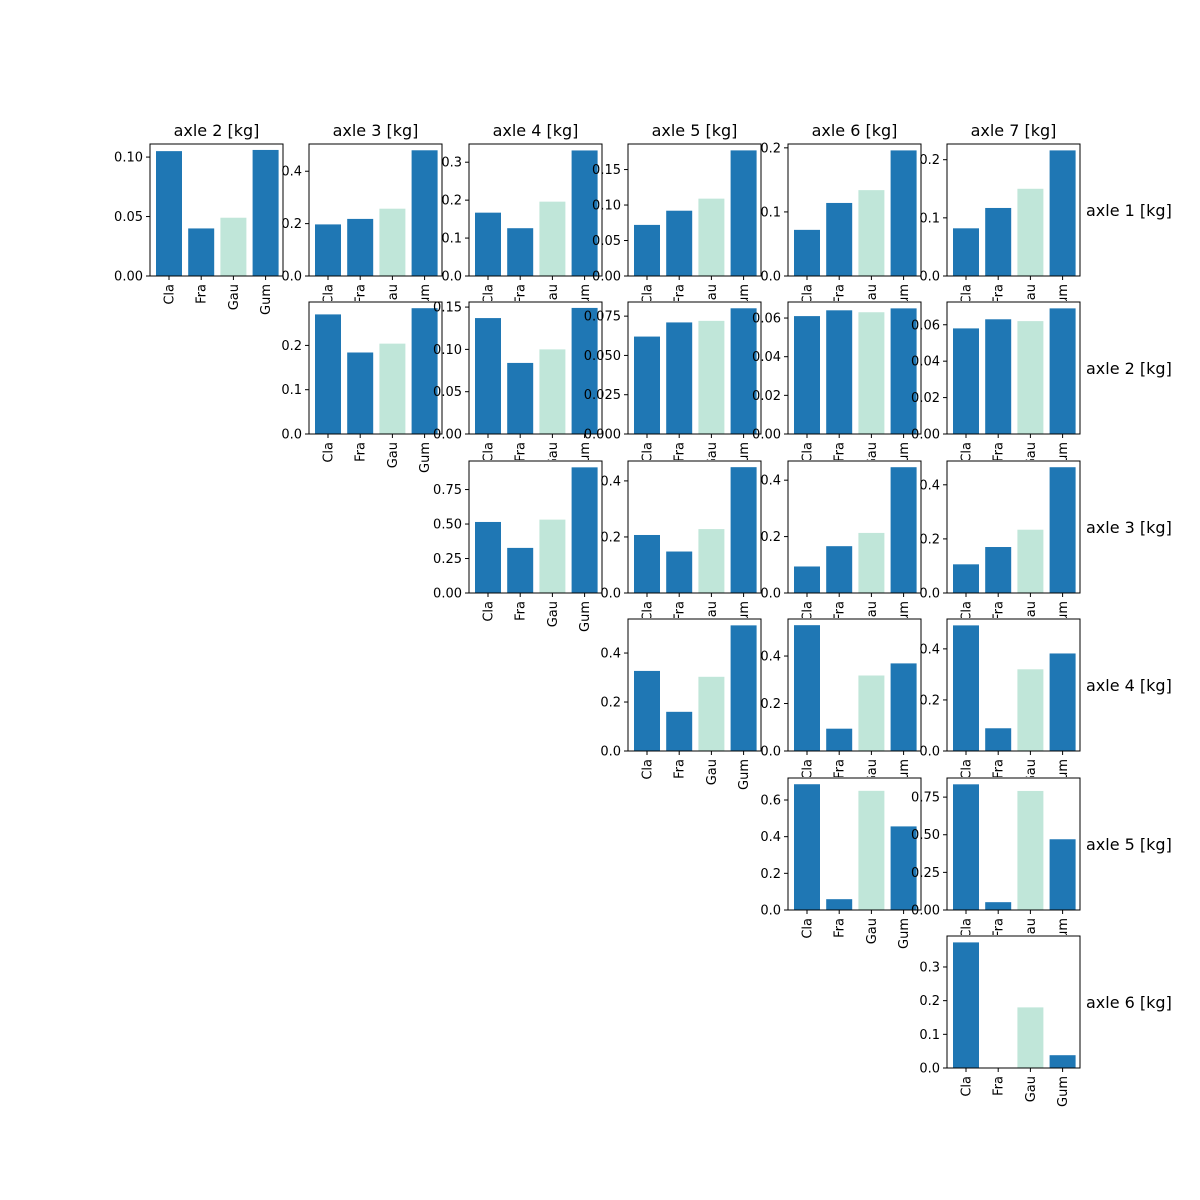 Image resolution: width=1200 pixels, height=1200 pixels. Describe the element at coordinates (606, 170) in the screenshot. I see `y-tick-label: 0.15` at that location.